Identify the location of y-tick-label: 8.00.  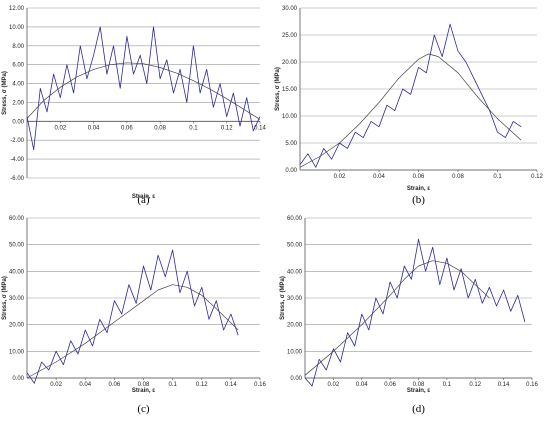
(18, 47).